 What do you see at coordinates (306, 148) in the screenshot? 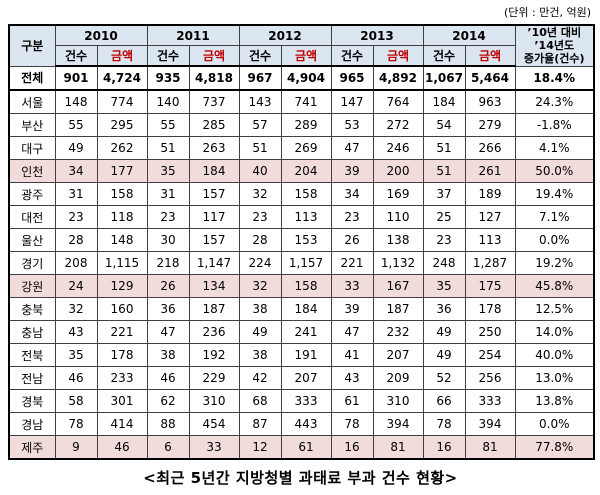
I see `amount-cell: 269` at bounding box center [306, 148].